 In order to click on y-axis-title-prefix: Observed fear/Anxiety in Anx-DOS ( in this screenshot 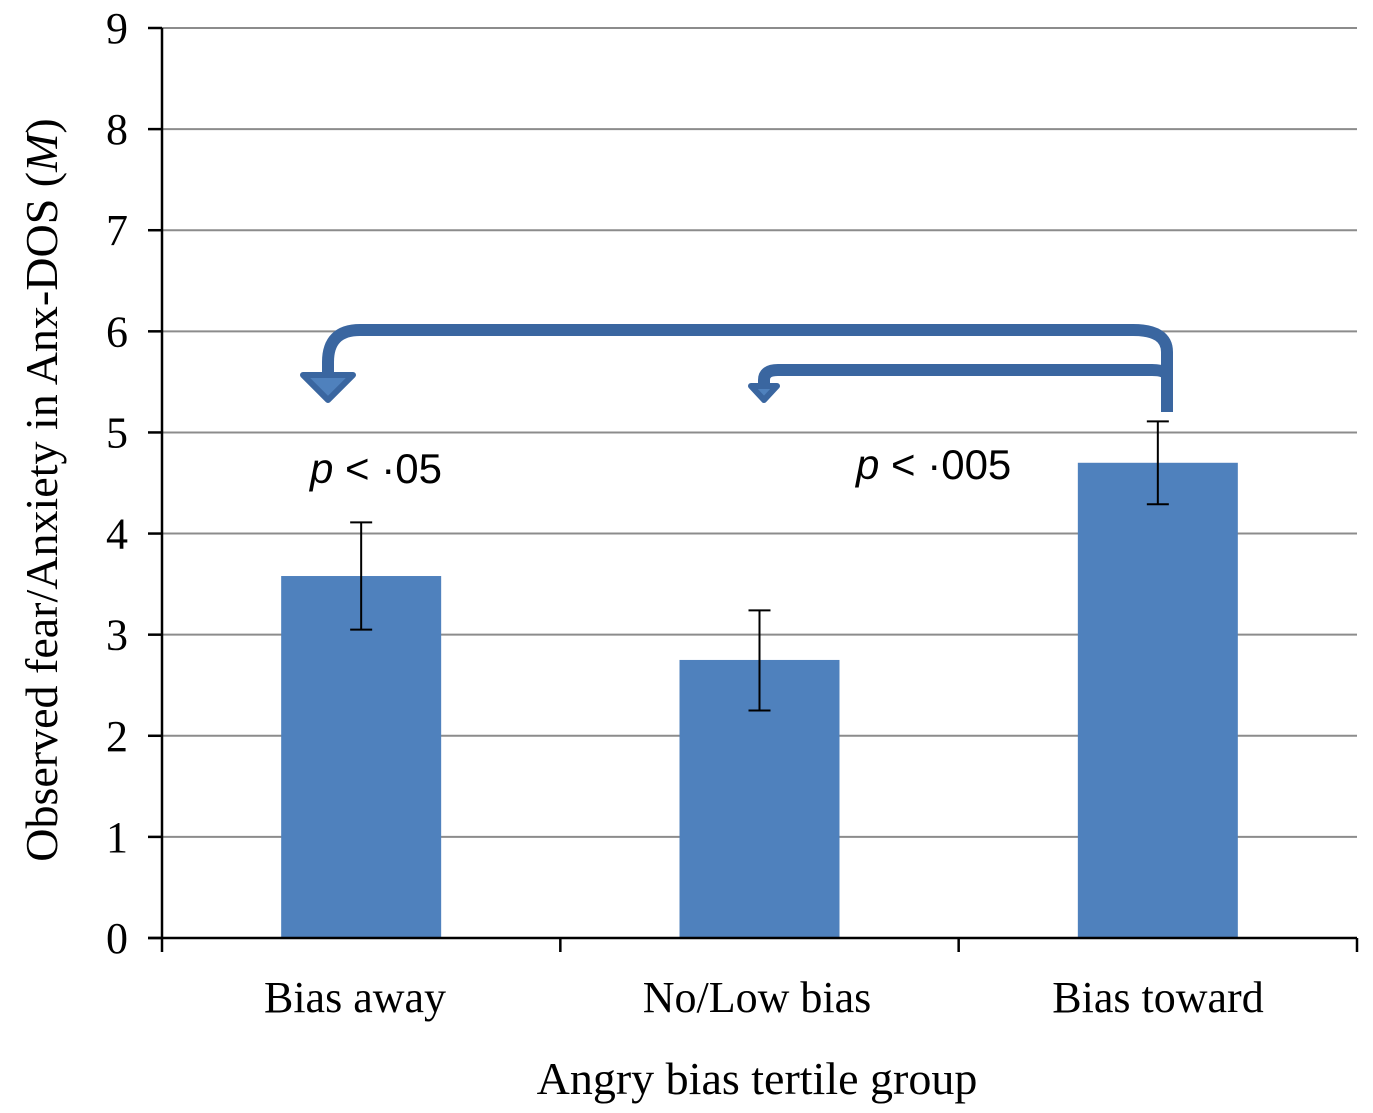, I will do `click(41, 517)`.